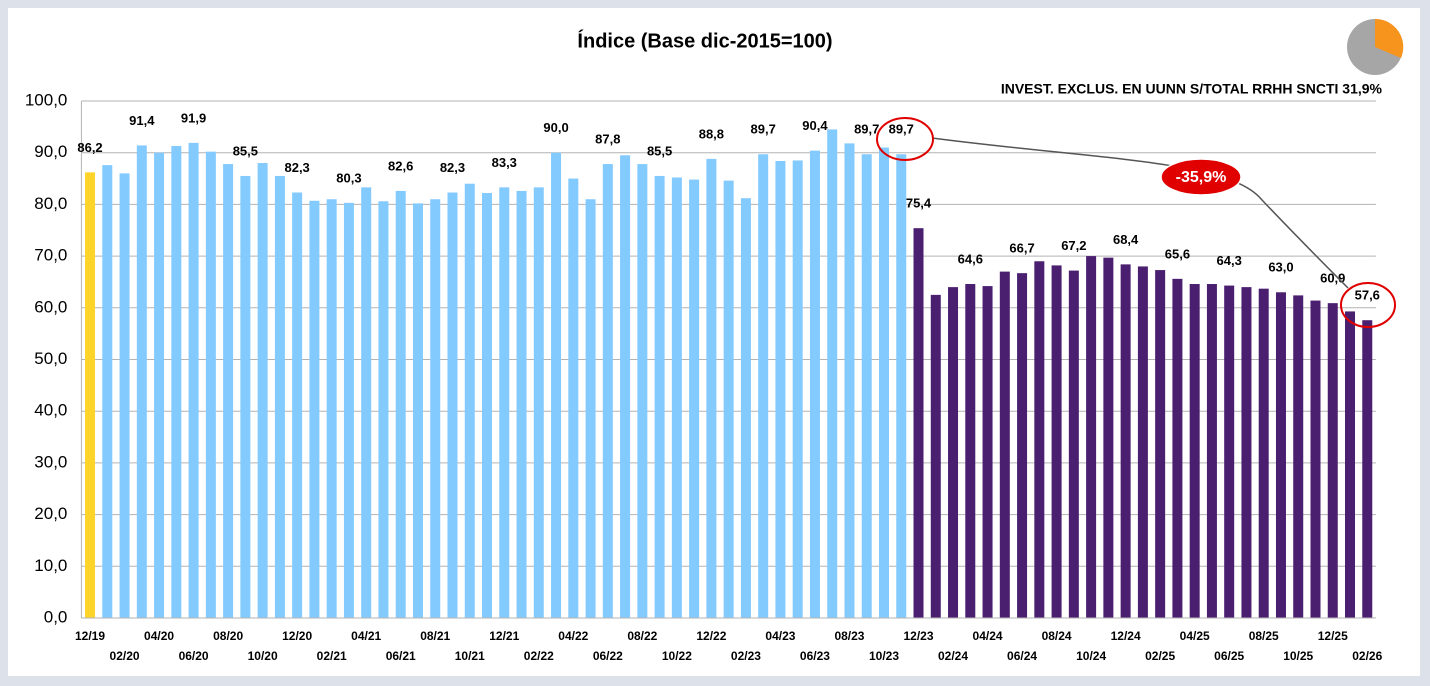 Image resolution: width=1430 pixels, height=686 pixels. What do you see at coordinates (1126, 636) in the screenshot?
I see `x-tick-label: 12/24` at bounding box center [1126, 636].